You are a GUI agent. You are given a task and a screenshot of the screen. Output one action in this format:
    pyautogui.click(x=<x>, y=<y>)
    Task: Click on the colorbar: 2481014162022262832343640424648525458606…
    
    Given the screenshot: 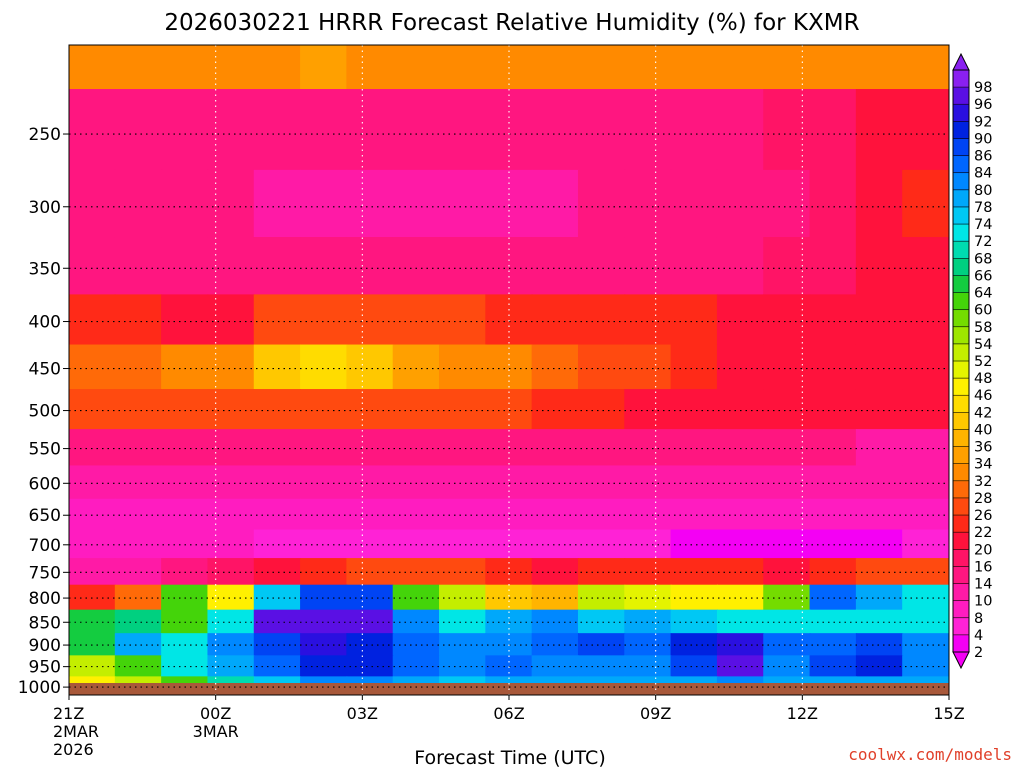 What is the action you would take?
    pyautogui.click(x=972, y=361)
    